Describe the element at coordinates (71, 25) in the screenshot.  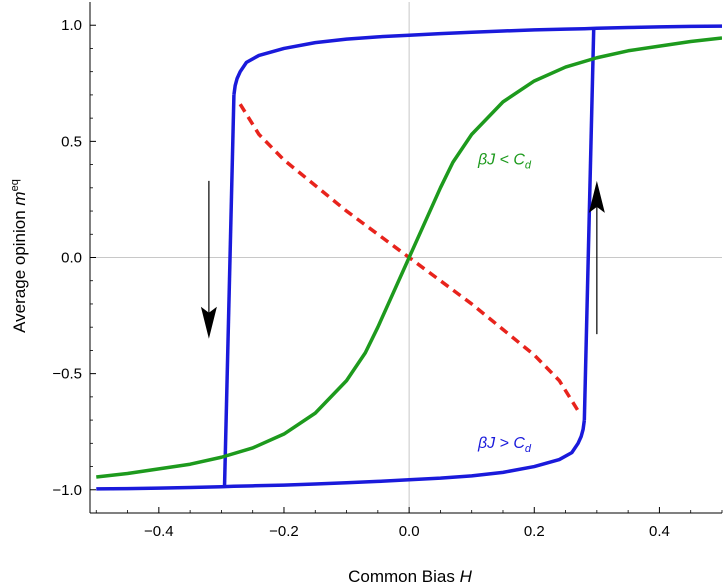
I see `y-tick-label: 1.0` at that location.